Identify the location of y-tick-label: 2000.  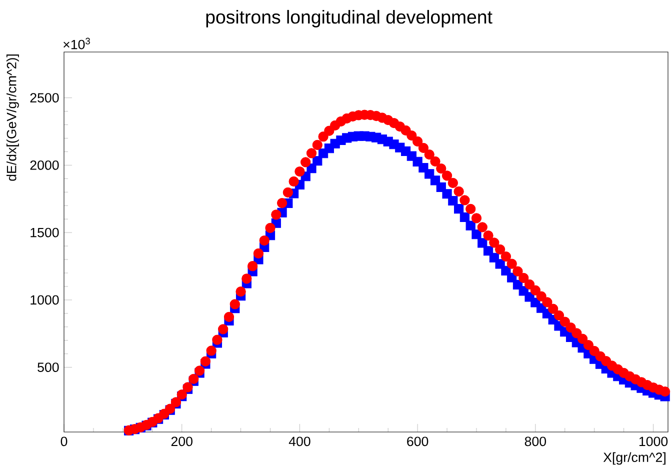
(44, 165).